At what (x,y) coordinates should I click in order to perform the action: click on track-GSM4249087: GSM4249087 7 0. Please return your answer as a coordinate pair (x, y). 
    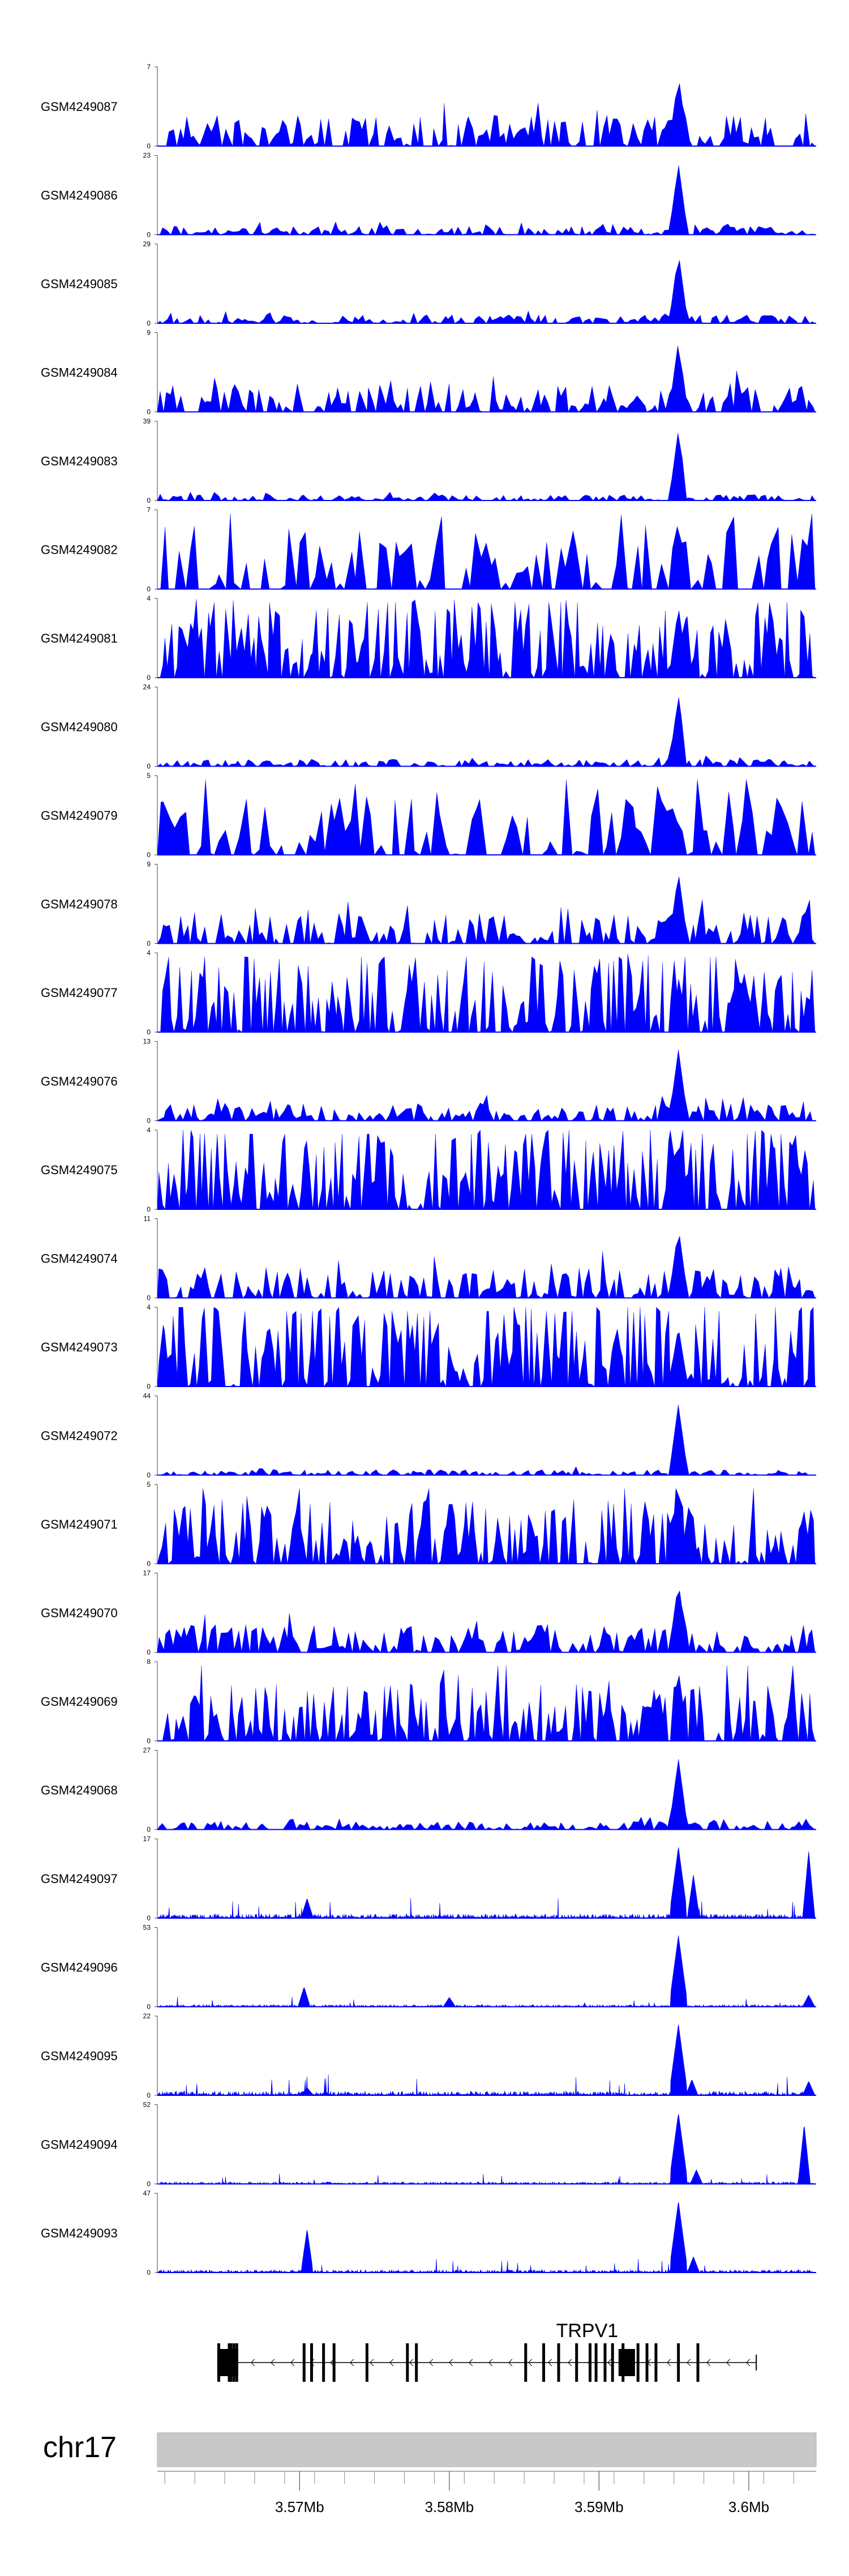
    Looking at the image, I should click on (428, 106).